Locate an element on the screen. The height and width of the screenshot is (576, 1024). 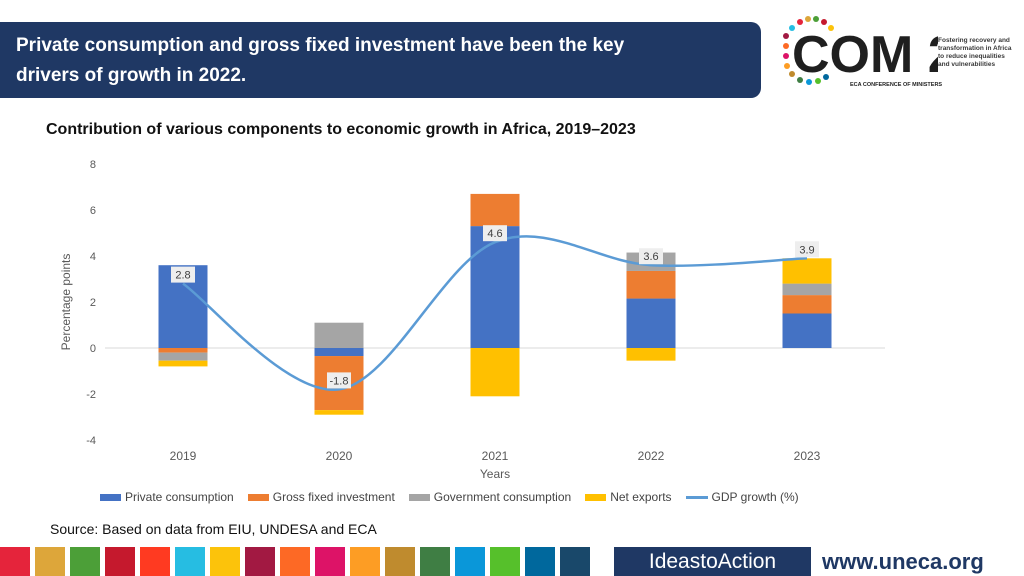
data-label: 2.8 is located at coordinates (182, 276).